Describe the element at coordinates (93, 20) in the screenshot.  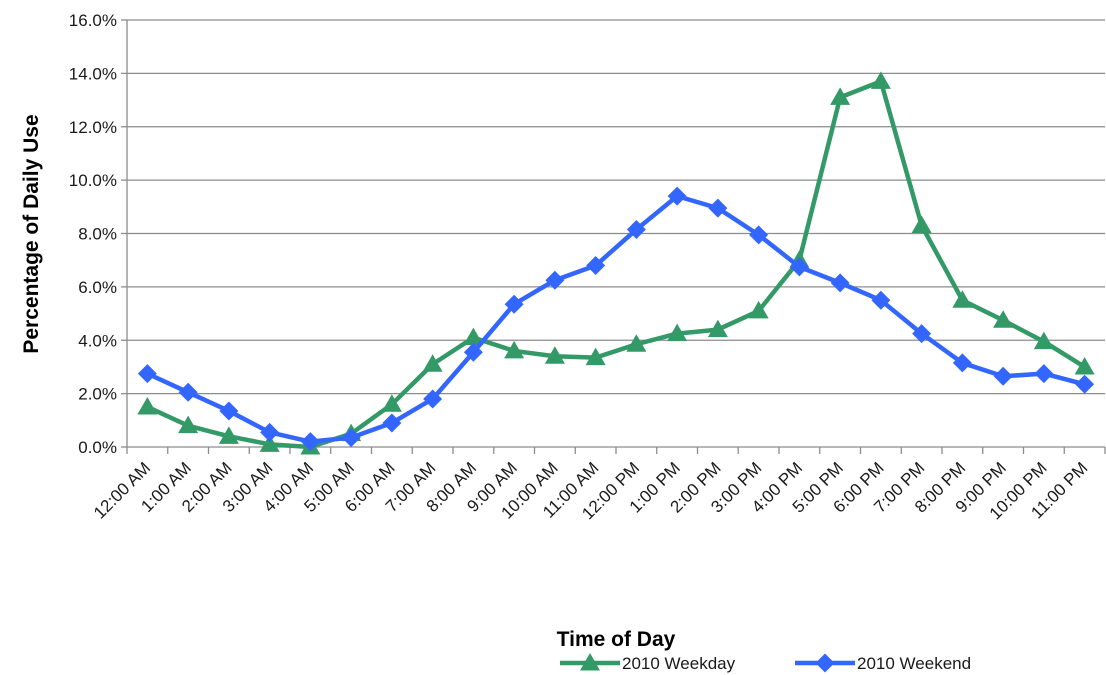
I see `y-tick-label: 16.0%` at that location.